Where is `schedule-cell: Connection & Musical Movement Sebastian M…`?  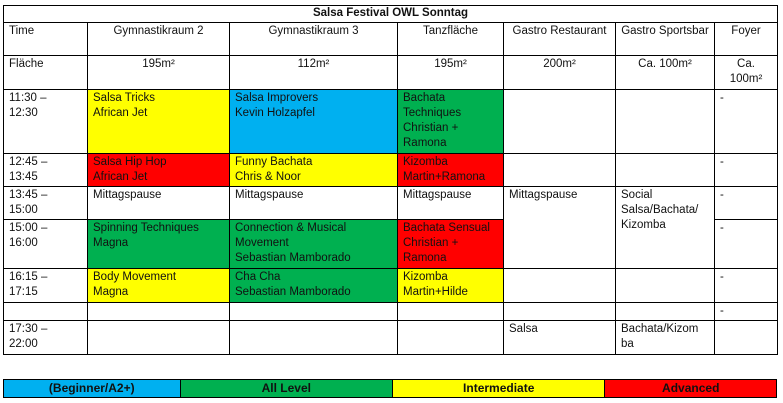 schedule-cell: Connection & Musical Movement Sebastian M… is located at coordinates (313, 244).